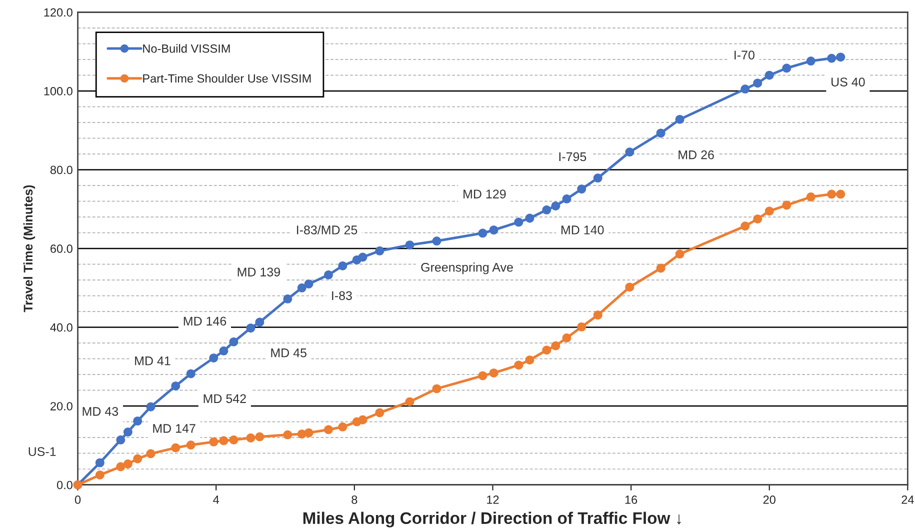 The image size is (915, 531). What do you see at coordinates (492, 520) in the screenshot?
I see `x-axis-title: Miles Along Corridor / Direction of Traffic Flow ↓` at bounding box center [492, 520].